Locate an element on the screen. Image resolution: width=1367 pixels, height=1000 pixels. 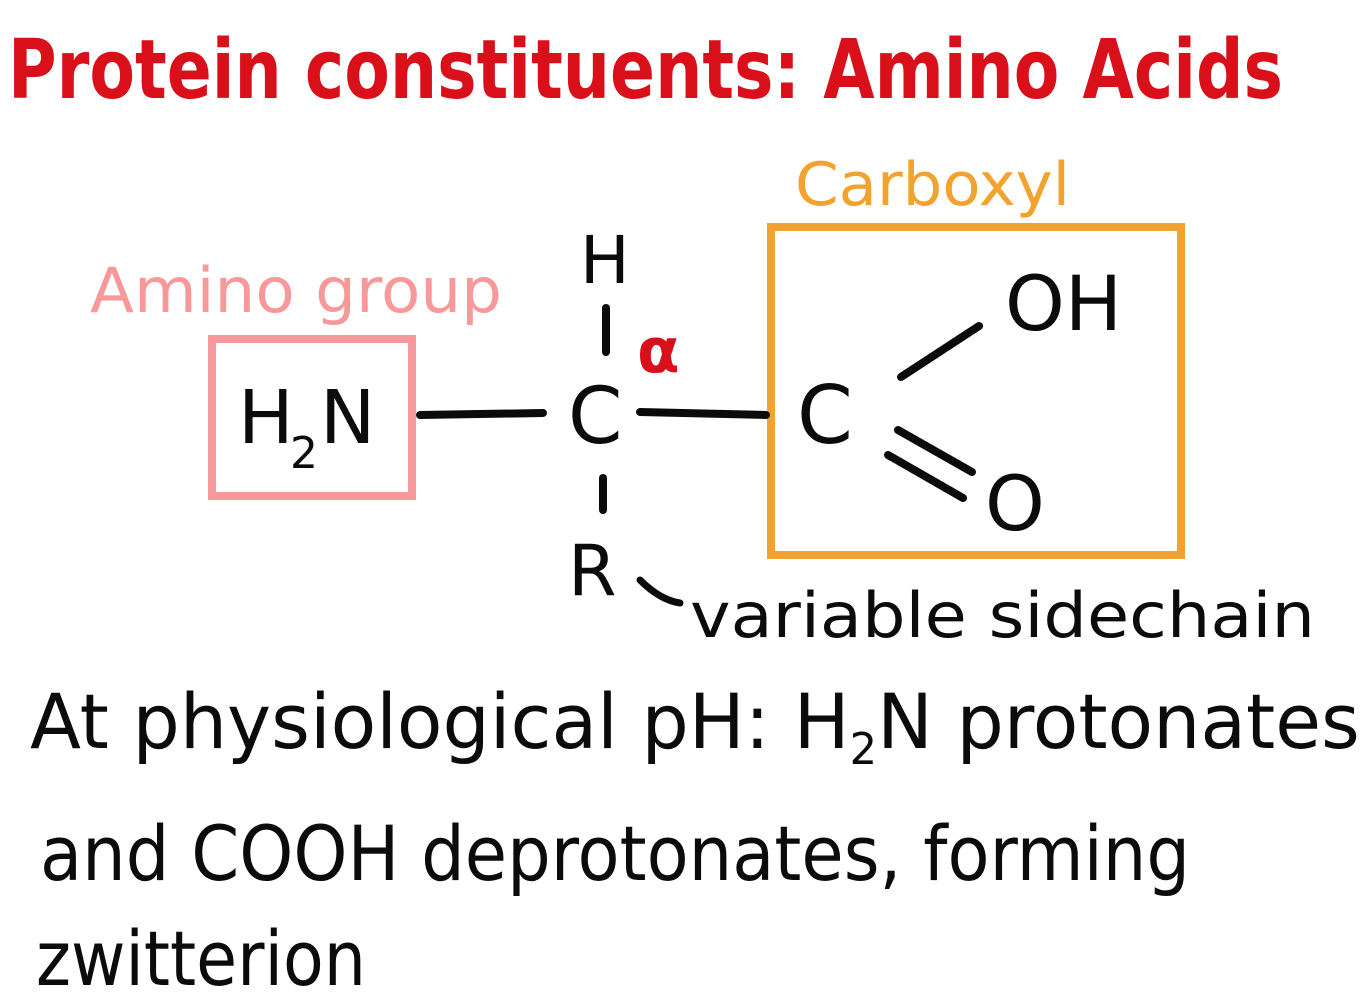
r-group: R is located at coordinates (592, 571).